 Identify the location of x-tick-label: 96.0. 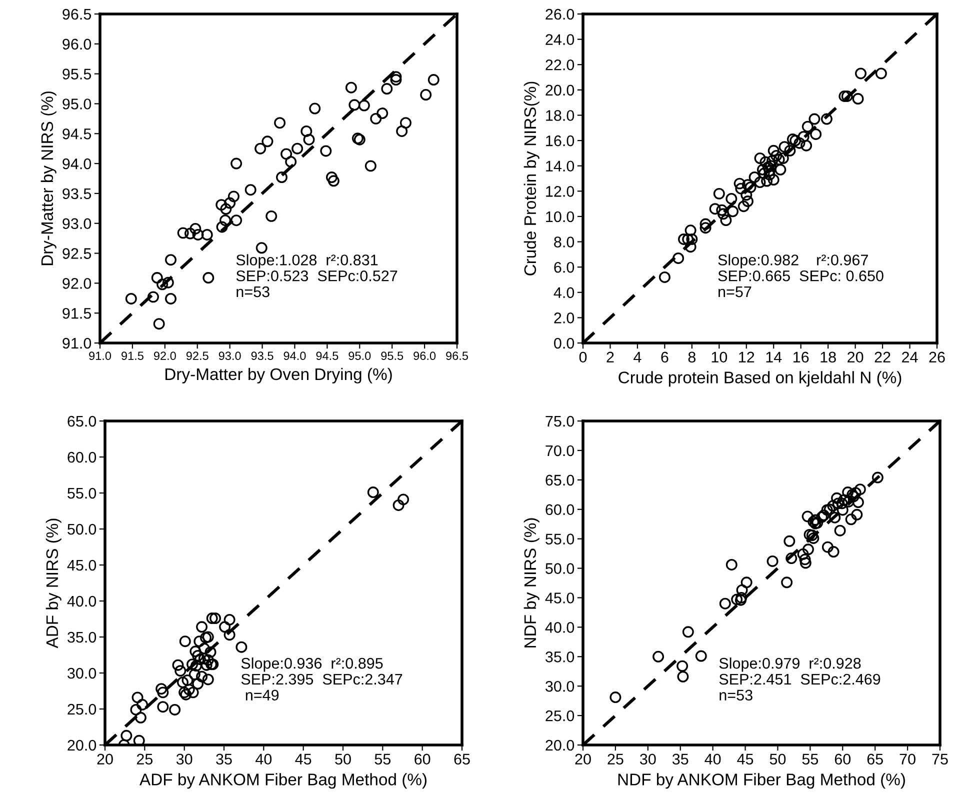
(425, 356).